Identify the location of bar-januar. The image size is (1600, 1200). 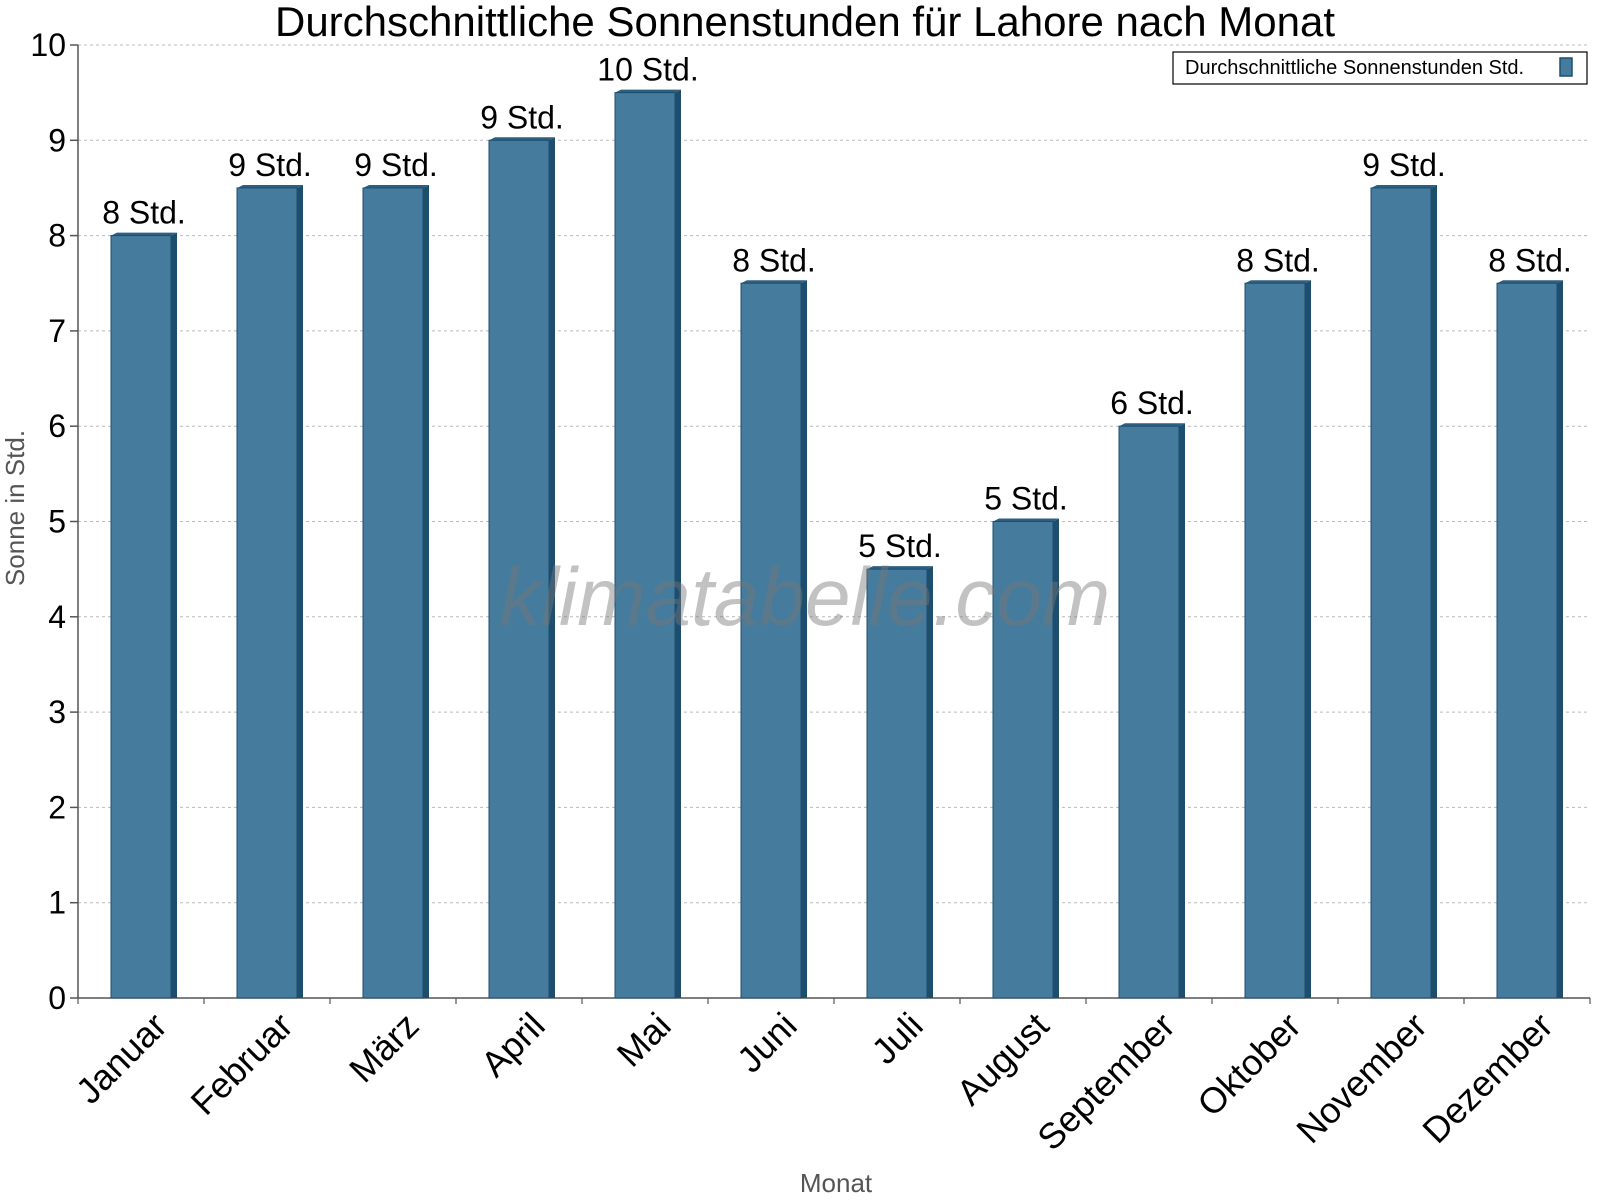
(143, 615).